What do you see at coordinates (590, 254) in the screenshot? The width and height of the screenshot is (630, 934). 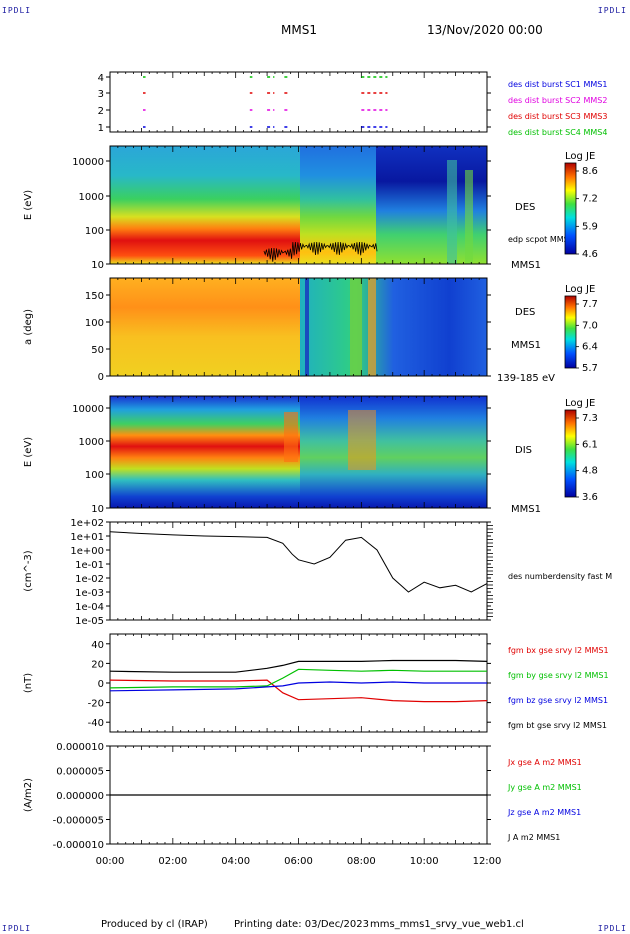 I see `des-energy-colorbar-tick: 4.6` at bounding box center [590, 254].